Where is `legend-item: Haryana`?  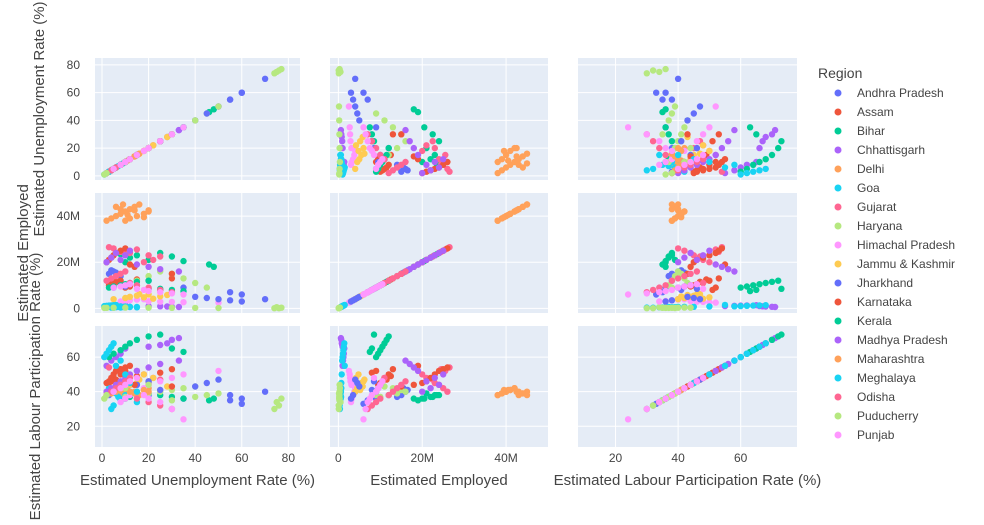 legend-item: Haryana is located at coordinates (868, 226).